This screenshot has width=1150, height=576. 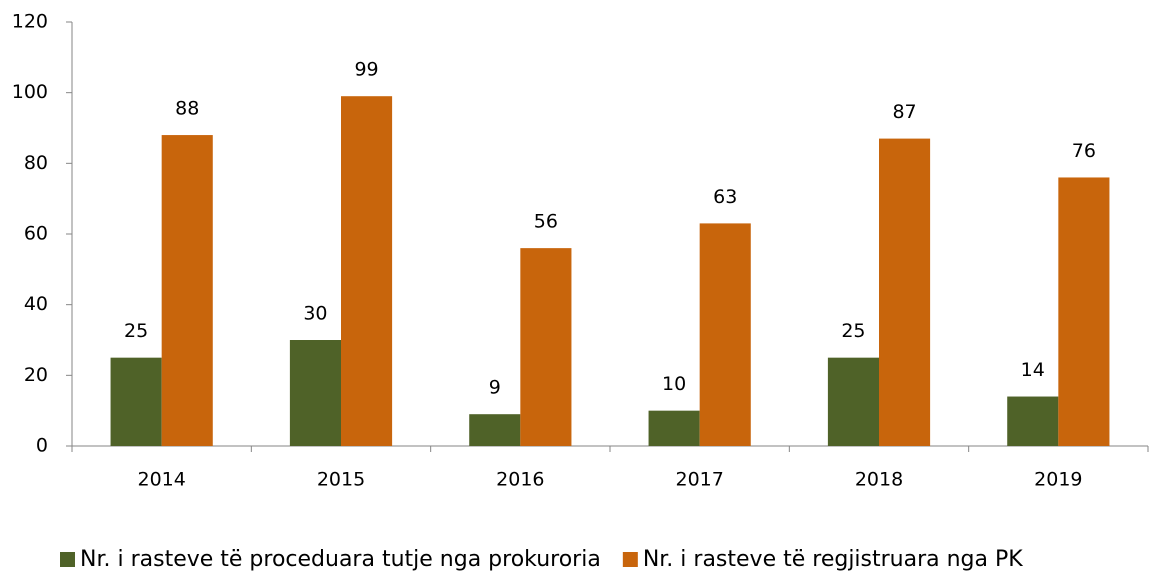 What do you see at coordinates (36, 234) in the screenshot?
I see `y-tick-label: 60` at bounding box center [36, 234].